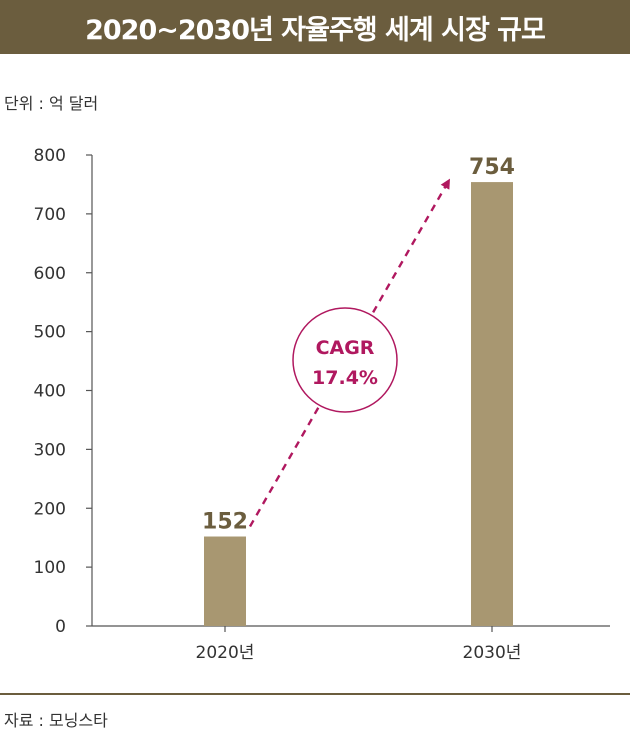 The height and width of the screenshot is (738, 630). Describe the element at coordinates (492, 167) in the screenshot. I see `bar-value-label: 754` at that location.